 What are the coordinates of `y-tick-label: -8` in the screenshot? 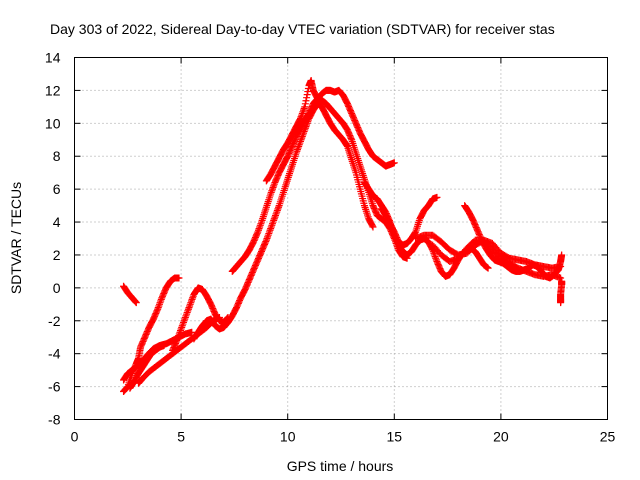 It's located at (54, 420).